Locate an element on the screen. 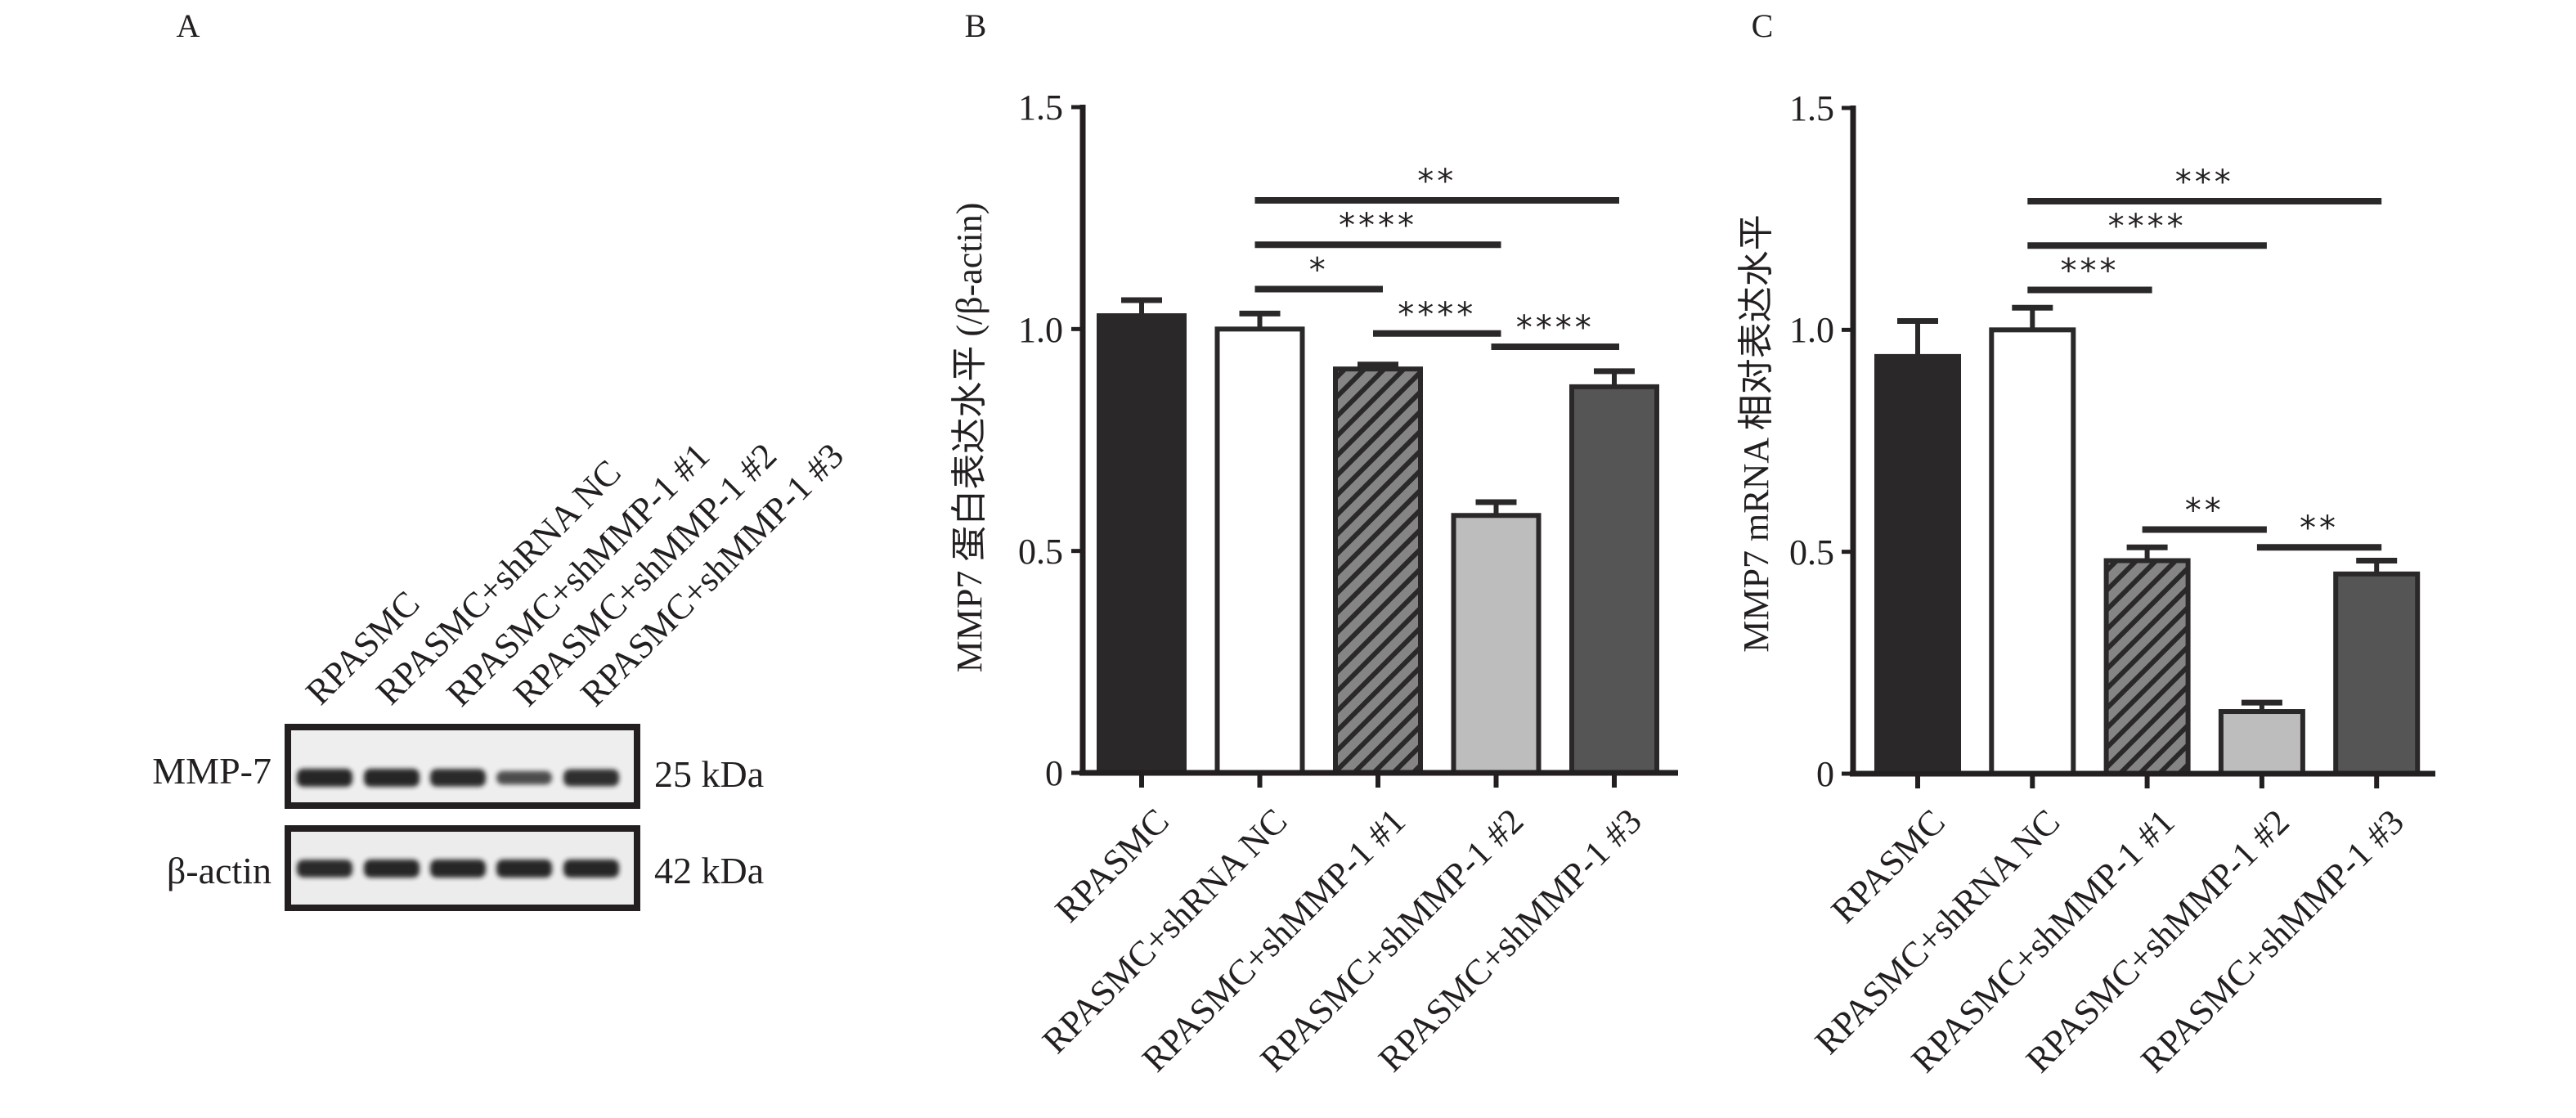  panel-letter-b: B is located at coordinates (976, 25).